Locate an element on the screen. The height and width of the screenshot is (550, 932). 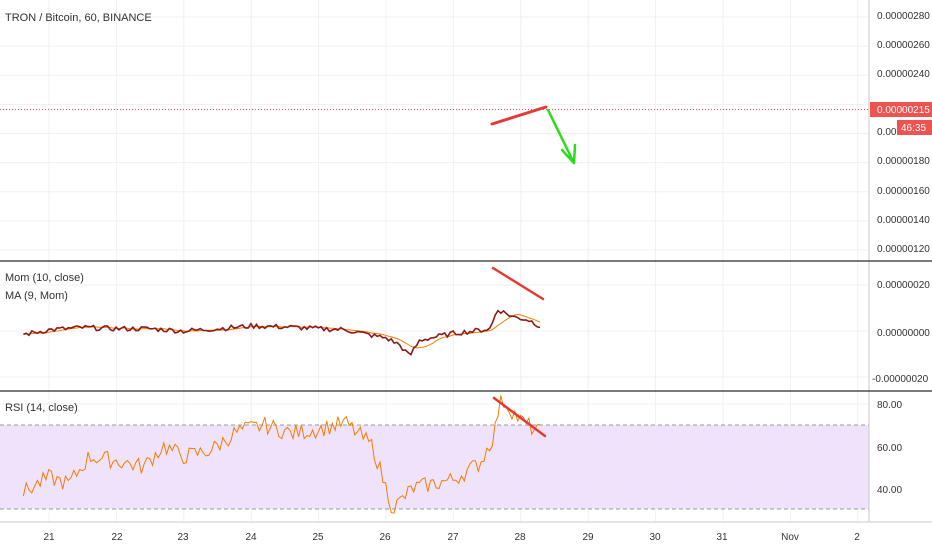
countdown-label: 46:35 is located at coordinates (913, 128).